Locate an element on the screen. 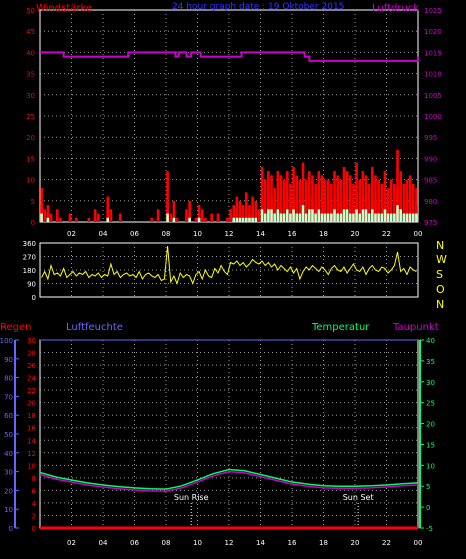 The width and height of the screenshot is (466, 559). pressure-tick-label: 985 is located at coordinates (430, 181).